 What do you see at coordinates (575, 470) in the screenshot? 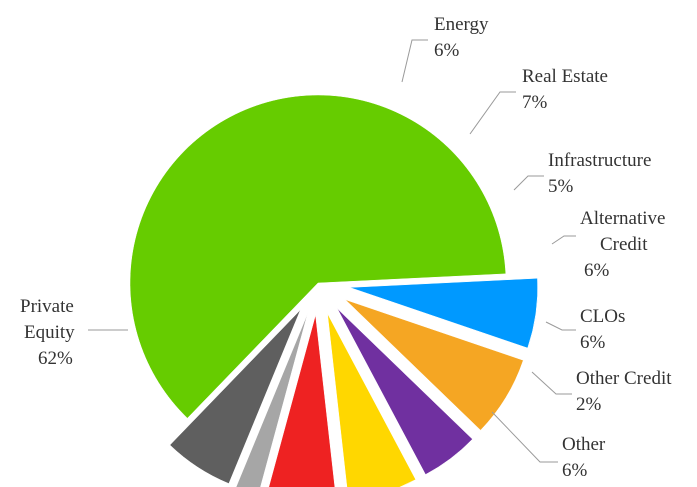
I see `label-value-other: 6%` at bounding box center [575, 470].